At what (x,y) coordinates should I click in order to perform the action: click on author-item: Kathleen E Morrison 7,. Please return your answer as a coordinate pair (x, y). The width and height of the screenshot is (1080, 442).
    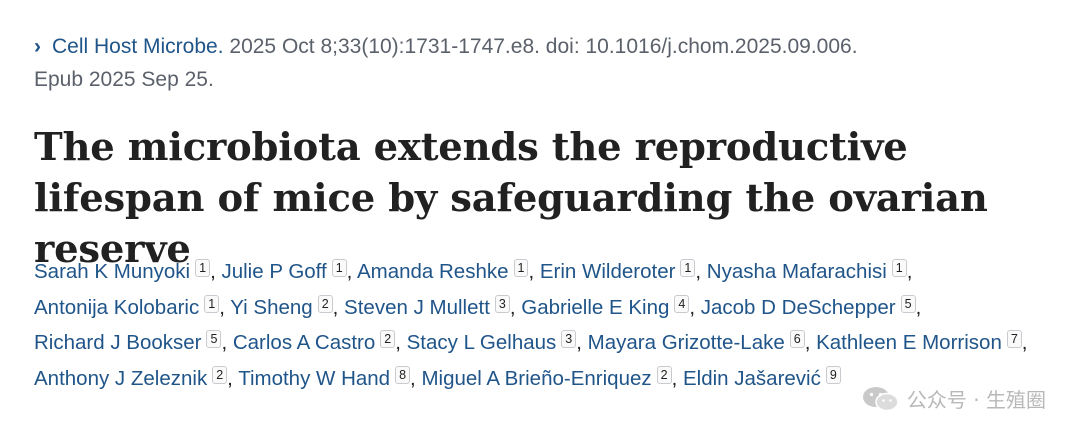
    Looking at the image, I should click on (922, 342).